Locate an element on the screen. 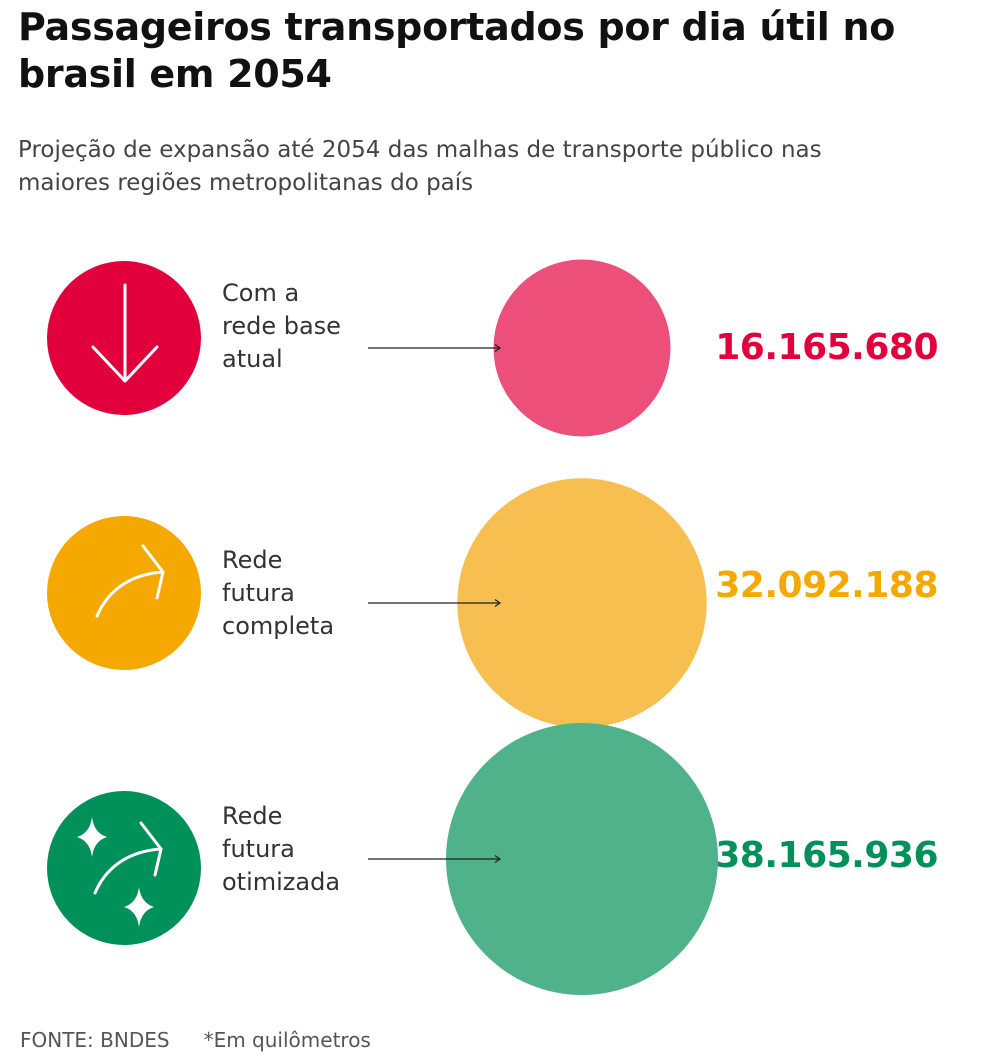 This screenshot has width=984, height=1055. sparkle-arrow-icon is located at coordinates (124, 868).